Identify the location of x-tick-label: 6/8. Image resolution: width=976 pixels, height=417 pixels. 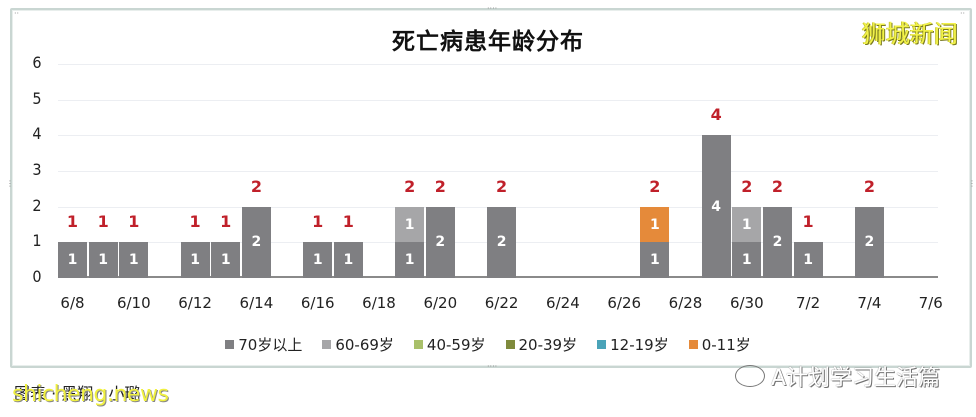
(72, 303).